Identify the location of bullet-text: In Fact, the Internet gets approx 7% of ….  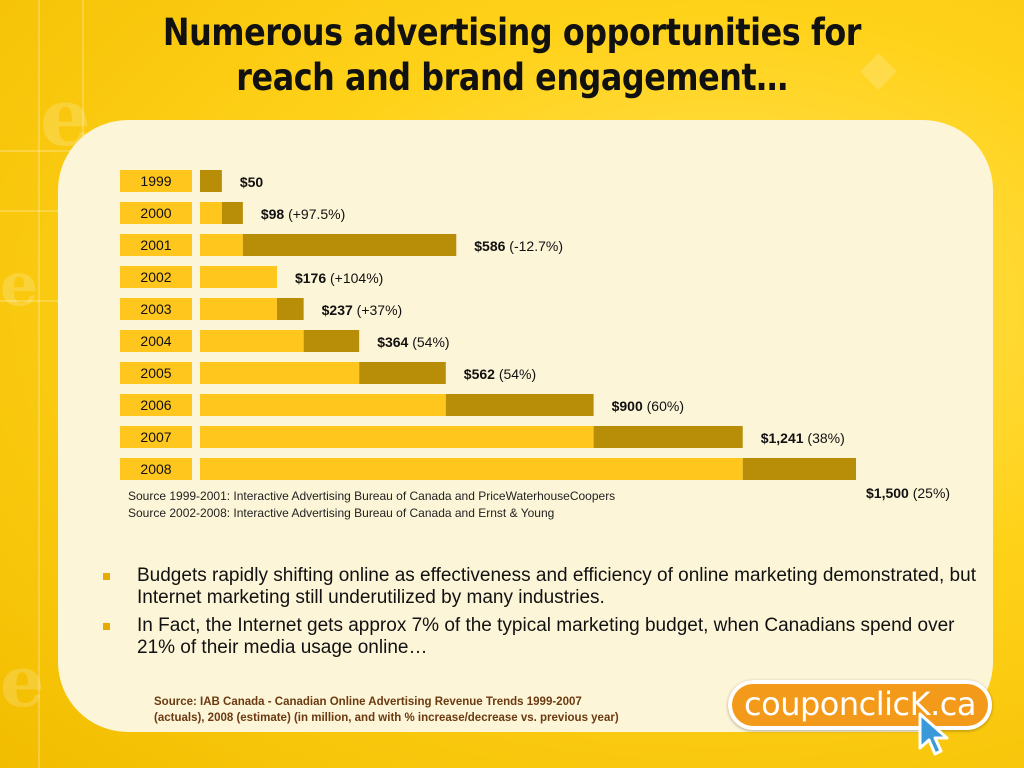
(546, 636).